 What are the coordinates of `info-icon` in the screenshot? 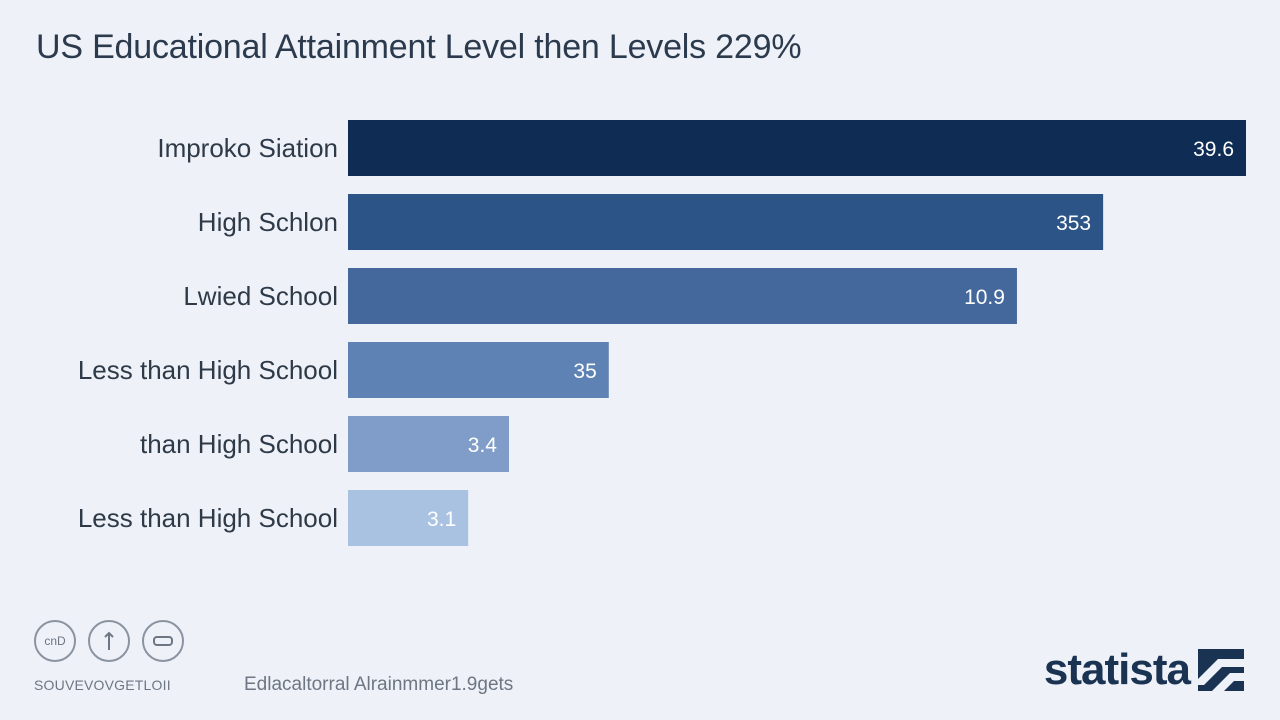 It's located at (109, 641).